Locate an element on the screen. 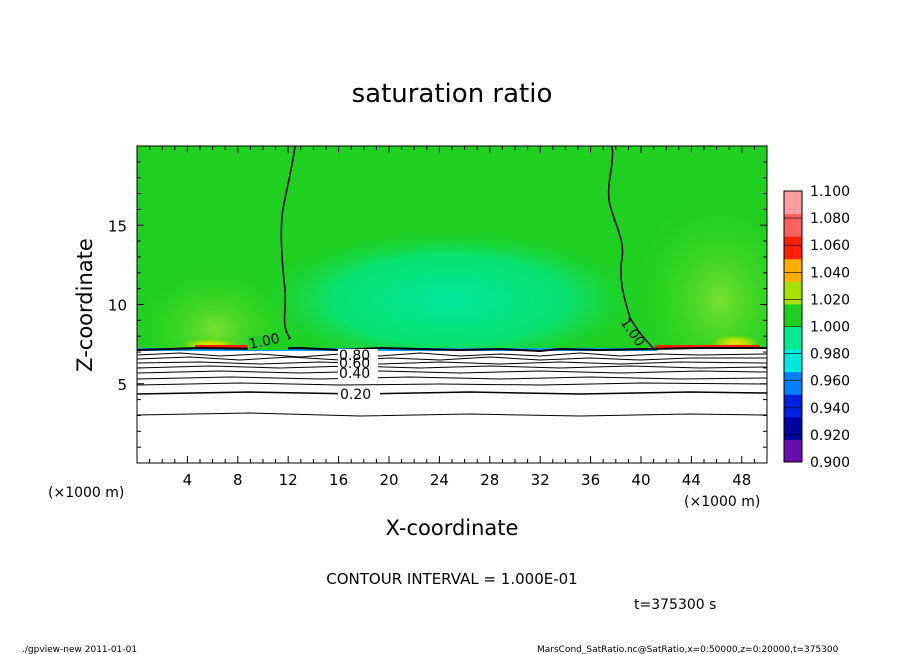 This screenshot has width=904, height=654. contour-line-0.20 is located at coordinates (452, 393).